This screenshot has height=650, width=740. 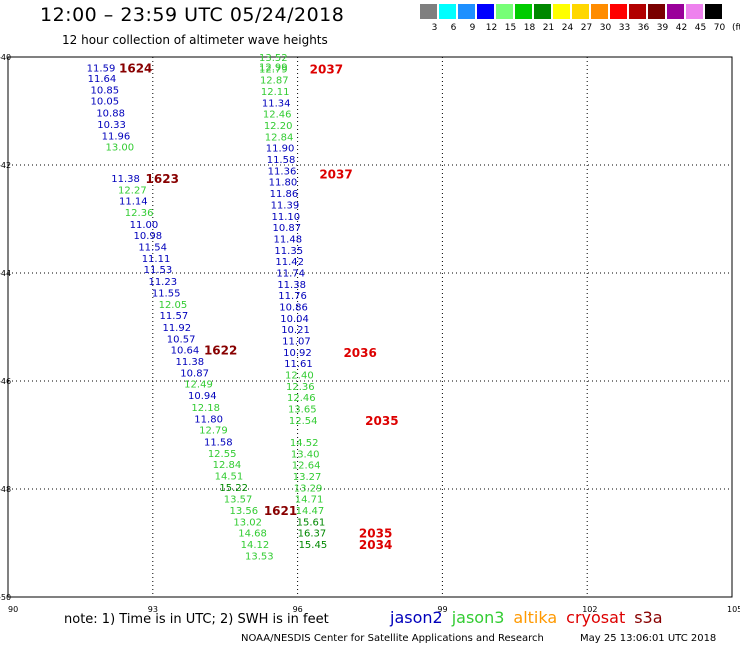 I want to click on swh-value: 11.58, so click(x=281, y=160).